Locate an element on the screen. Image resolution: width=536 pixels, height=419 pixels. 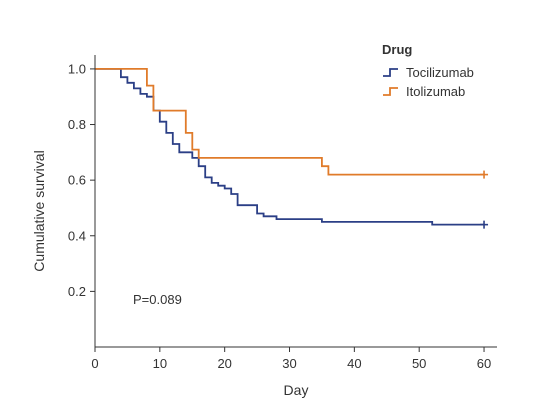
y-tick-label: 0.2 is located at coordinates (77, 291).